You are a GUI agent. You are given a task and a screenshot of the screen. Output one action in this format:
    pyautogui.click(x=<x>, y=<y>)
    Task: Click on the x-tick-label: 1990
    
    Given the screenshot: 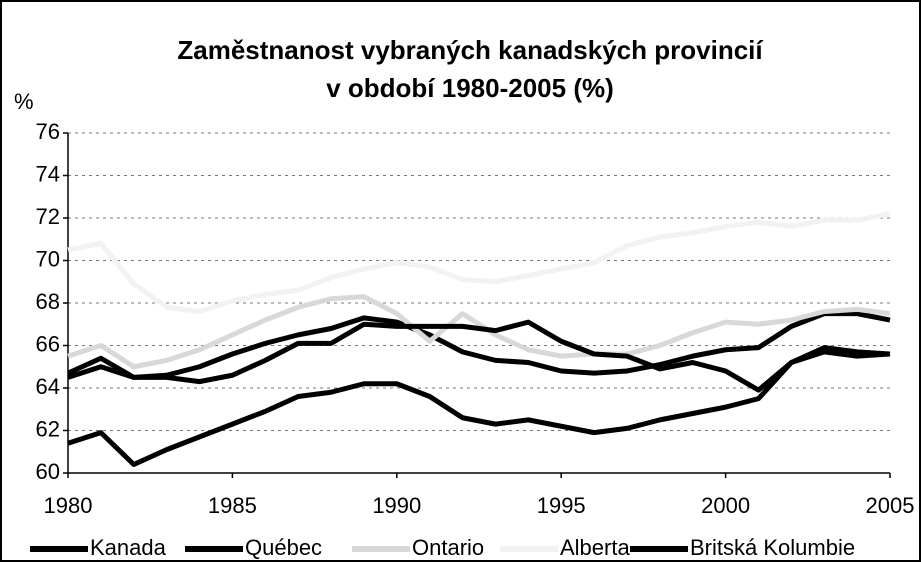 What is the action you would take?
    pyautogui.click(x=396, y=505)
    